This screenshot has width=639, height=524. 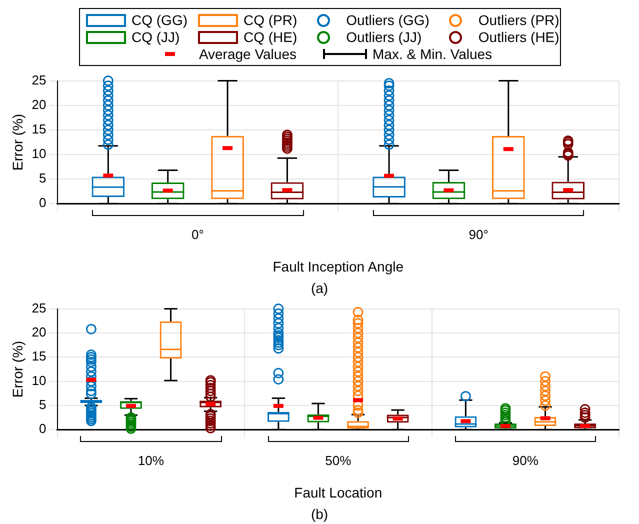 I want to click on x-tick-label: 90°, so click(x=478, y=234).